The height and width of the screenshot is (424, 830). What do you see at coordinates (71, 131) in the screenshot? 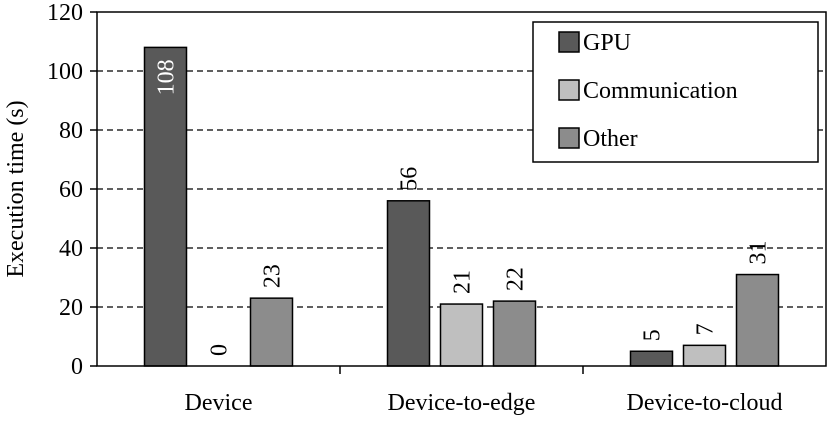
I see `y-tick-label: 80` at bounding box center [71, 131].